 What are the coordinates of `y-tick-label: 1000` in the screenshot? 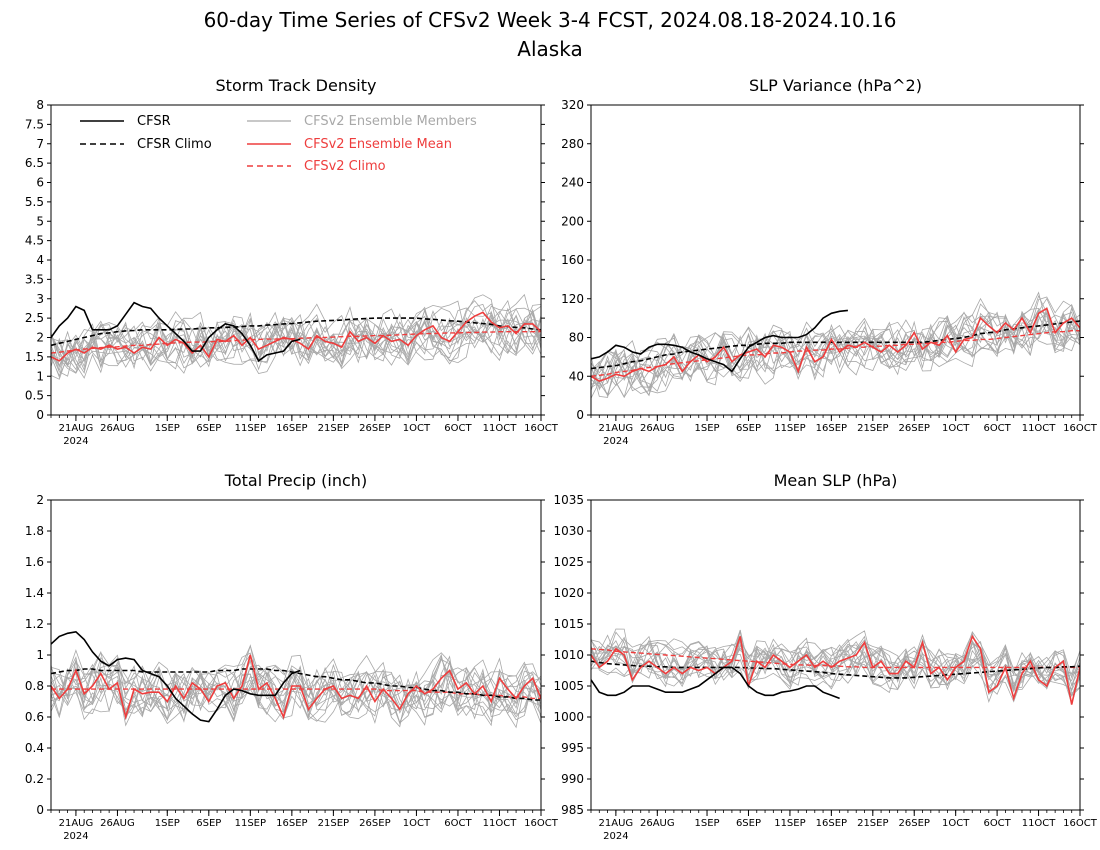 It's located at (568, 717).